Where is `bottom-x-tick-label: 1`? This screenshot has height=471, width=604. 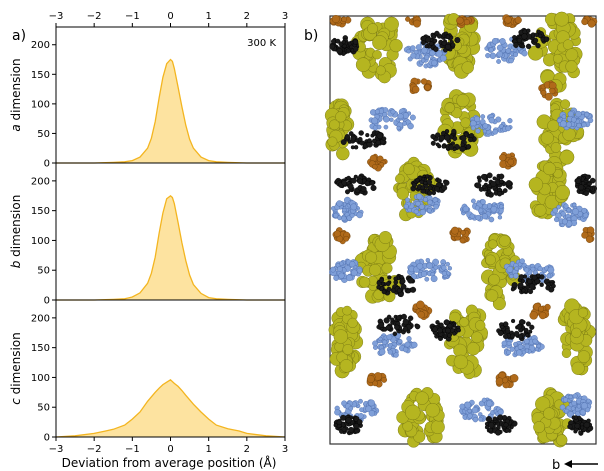
bottom-x-tick-label: 1 is located at coordinates (208, 449).